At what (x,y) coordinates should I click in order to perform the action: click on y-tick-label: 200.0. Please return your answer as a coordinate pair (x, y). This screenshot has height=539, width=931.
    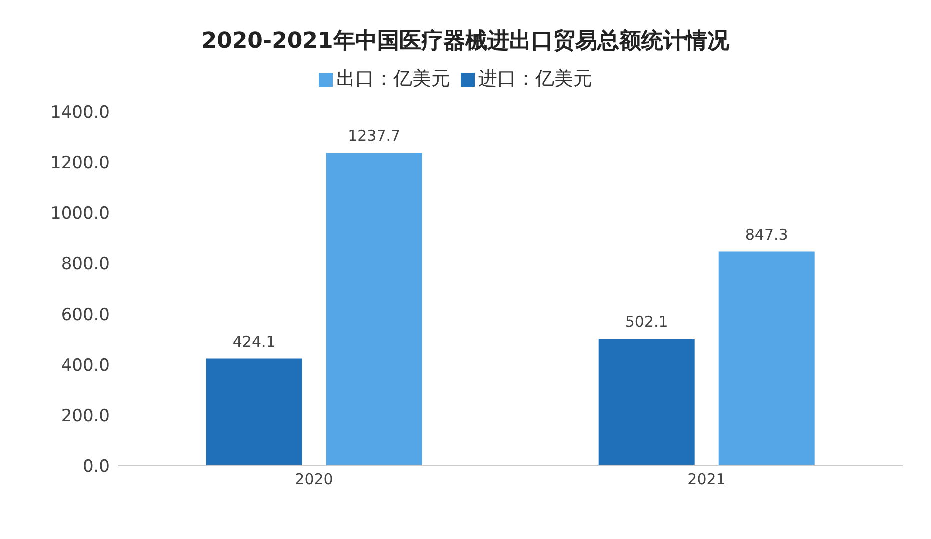
    Looking at the image, I should click on (85, 416).